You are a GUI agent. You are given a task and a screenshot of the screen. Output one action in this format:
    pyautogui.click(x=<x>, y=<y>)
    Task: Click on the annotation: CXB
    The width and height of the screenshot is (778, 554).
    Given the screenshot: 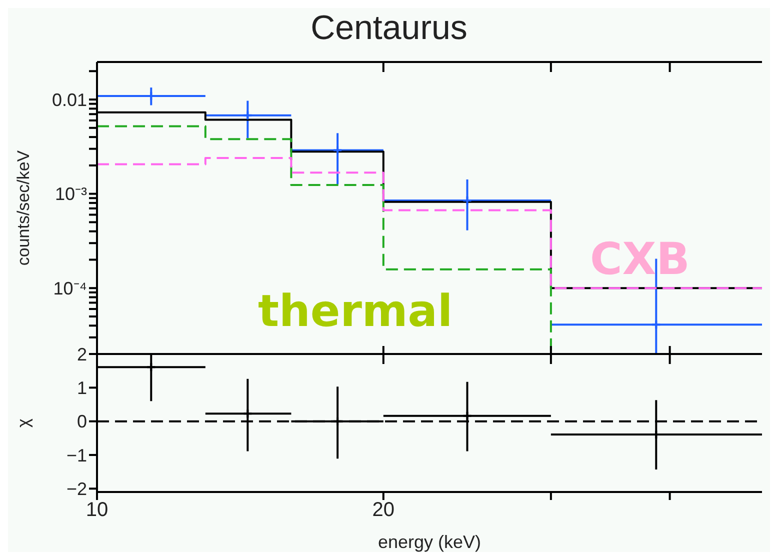 What is the action you would take?
    pyautogui.click(x=640, y=260)
    